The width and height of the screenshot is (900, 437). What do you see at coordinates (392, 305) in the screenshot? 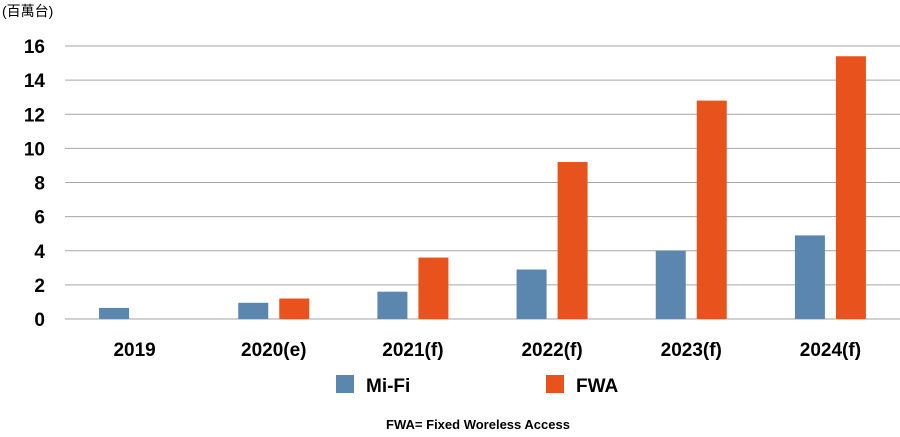
I see `bar-mi-fi-2021f` at bounding box center [392, 305].